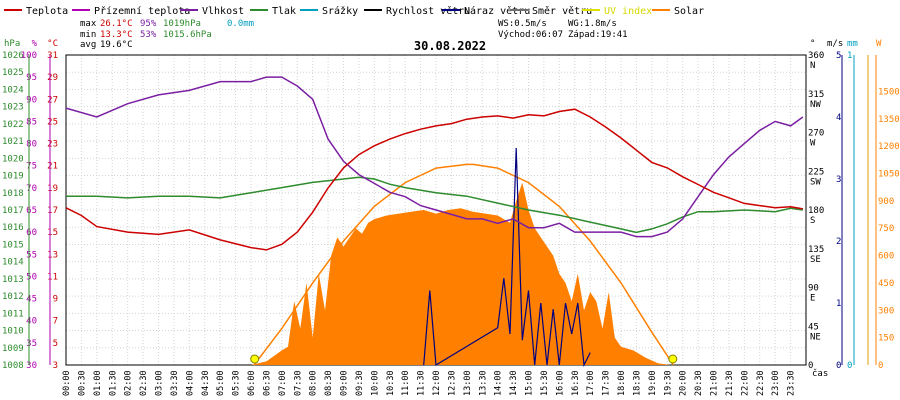  Describe the element at coordinates (31, 366) in the screenshot. I see `pct-tick-label: 30` at that location.